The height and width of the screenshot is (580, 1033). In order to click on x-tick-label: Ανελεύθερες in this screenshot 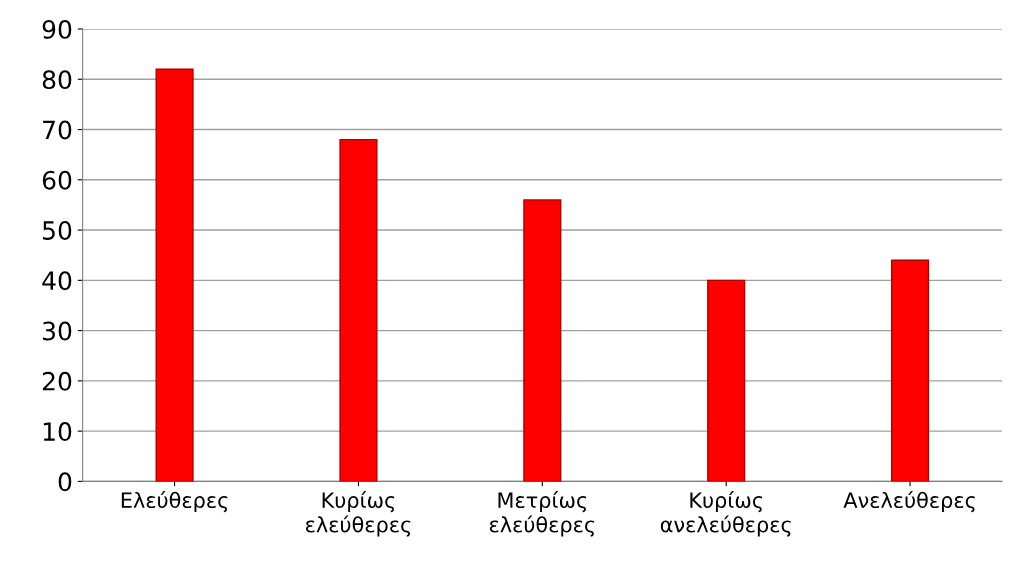, I will do `click(909, 502)`.